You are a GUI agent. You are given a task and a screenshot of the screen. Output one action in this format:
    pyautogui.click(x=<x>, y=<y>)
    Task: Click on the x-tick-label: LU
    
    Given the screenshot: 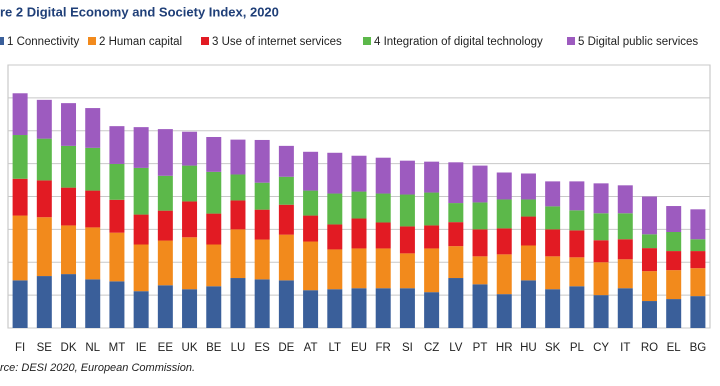 What is the action you would take?
    pyautogui.click(x=238, y=348)
    